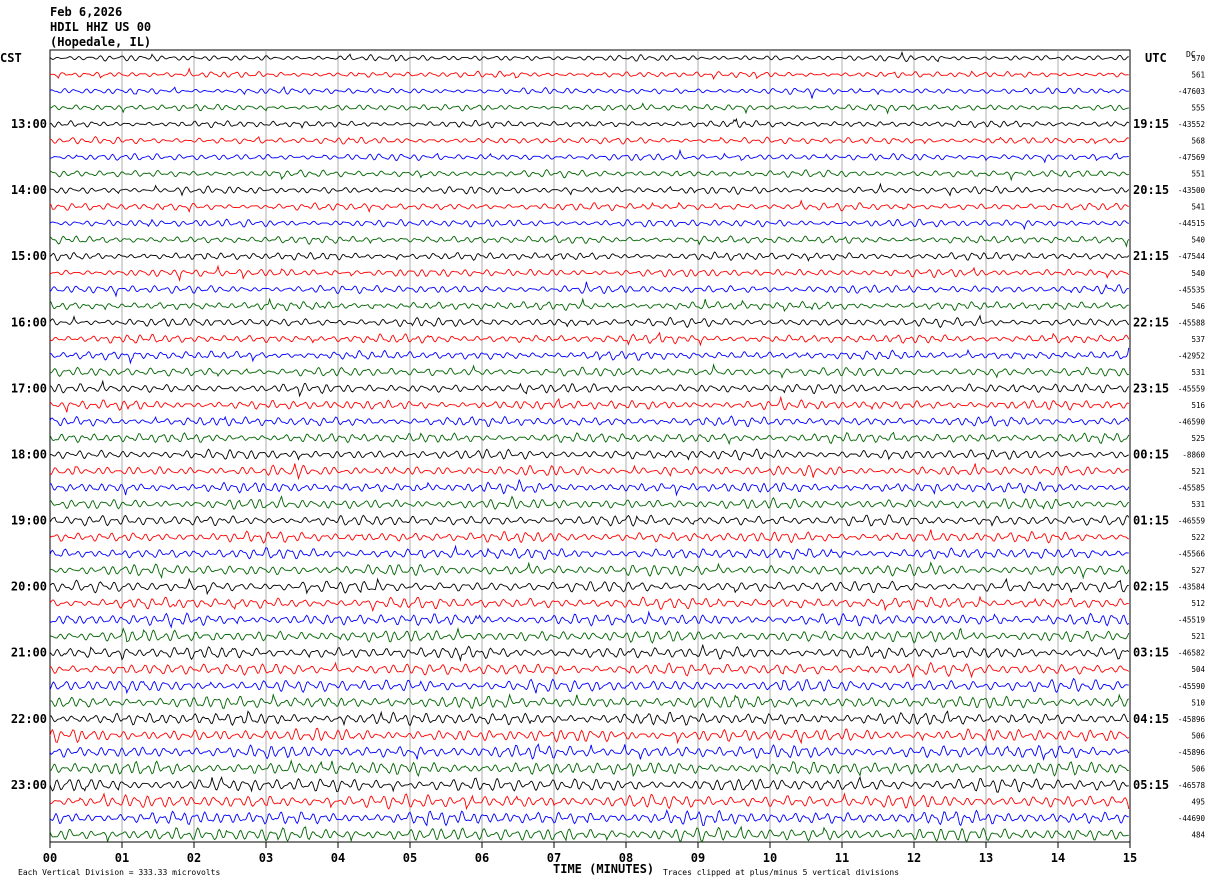  I want to click on dc-offset-label: 495, so click(1198, 801).